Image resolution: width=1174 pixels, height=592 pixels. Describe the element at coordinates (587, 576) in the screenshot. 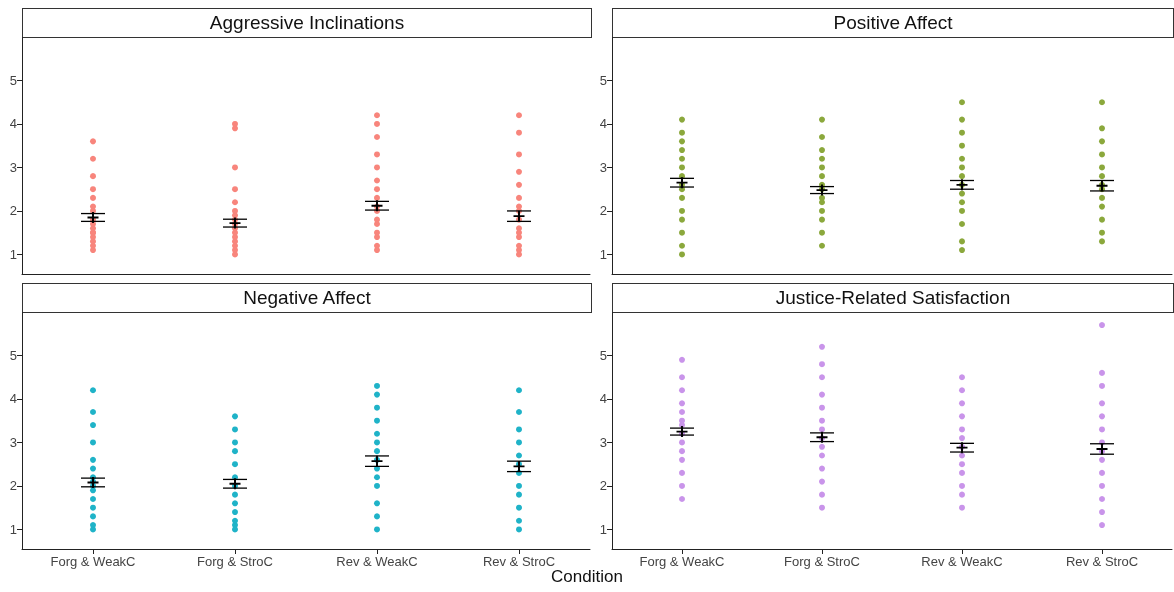

I see `x-axis-title: Condition` at that location.